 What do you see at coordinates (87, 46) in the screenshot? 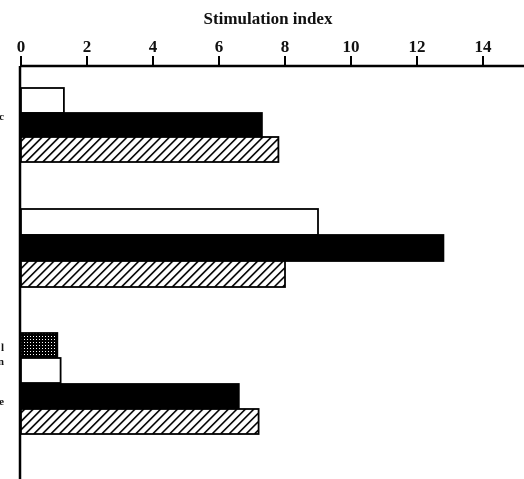
I see `x-tick-label: 2` at bounding box center [87, 46].